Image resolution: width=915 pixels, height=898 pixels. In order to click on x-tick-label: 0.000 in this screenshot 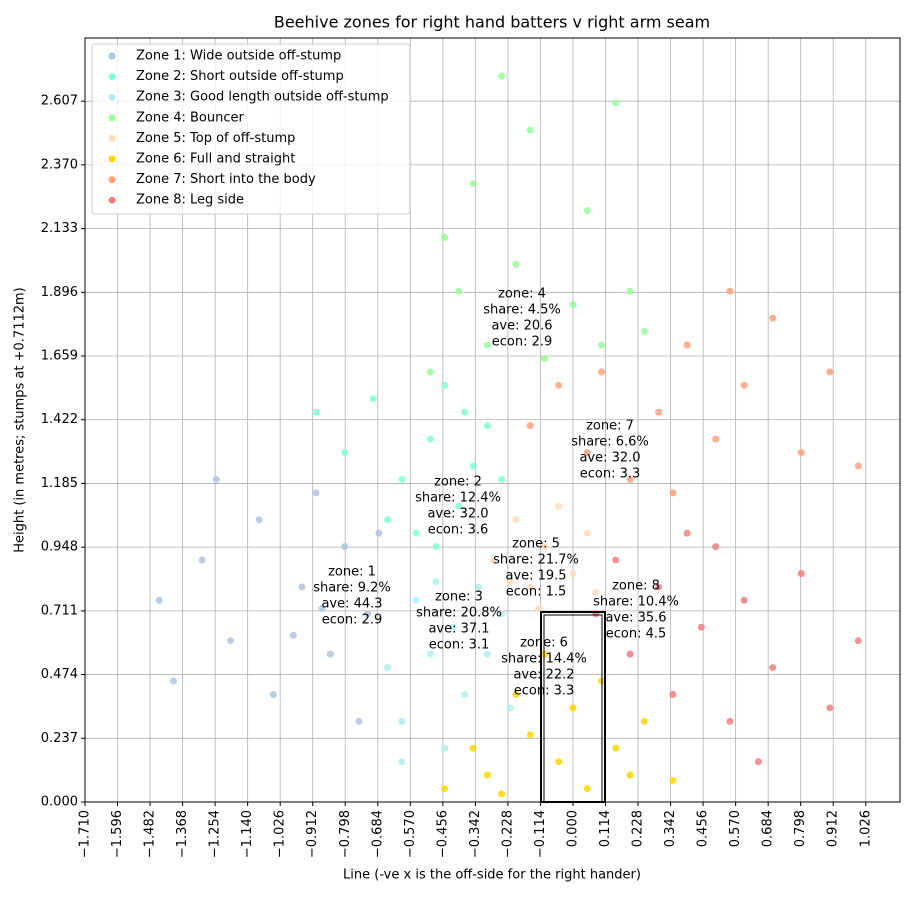, I will do `click(572, 828)`.